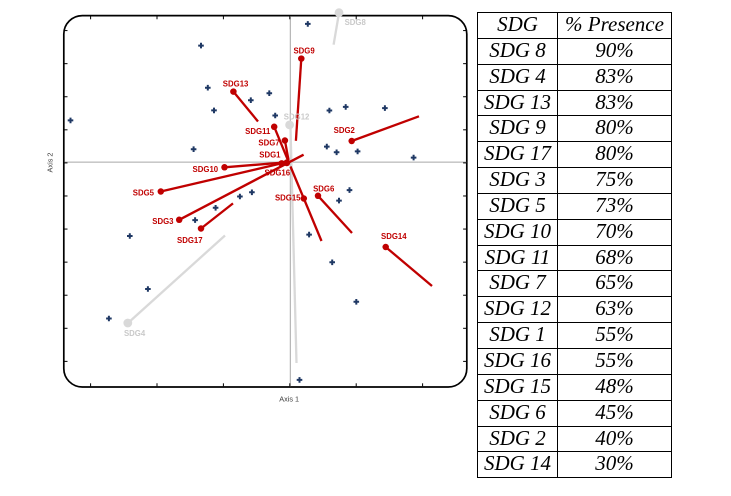 This screenshot has height=496, width=731. Describe the element at coordinates (324, 189) in the screenshot. I see `svg-text: SDG6` at that location.